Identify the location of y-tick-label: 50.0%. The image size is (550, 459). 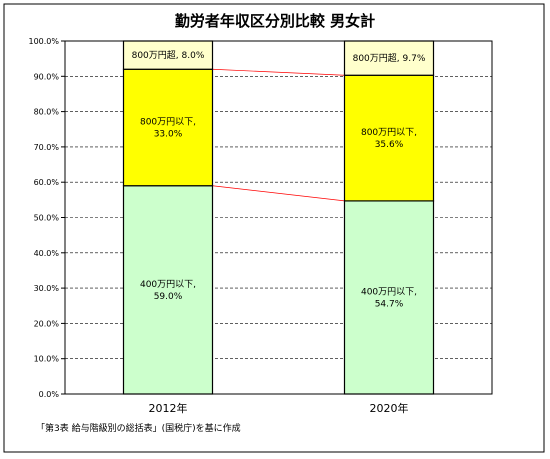
(47, 218).